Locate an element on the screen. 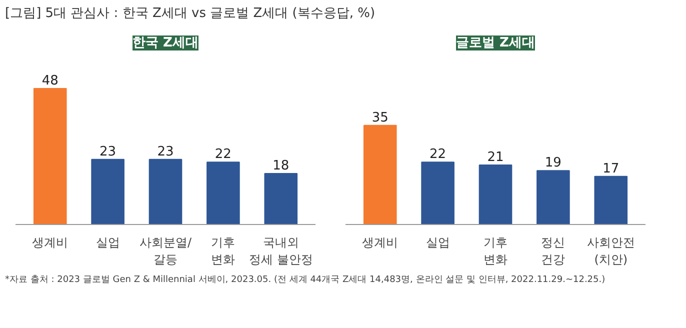 The width and height of the screenshot is (686, 328). x-tick-label: 사회안전 (치안) is located at coordinates (610, 250).